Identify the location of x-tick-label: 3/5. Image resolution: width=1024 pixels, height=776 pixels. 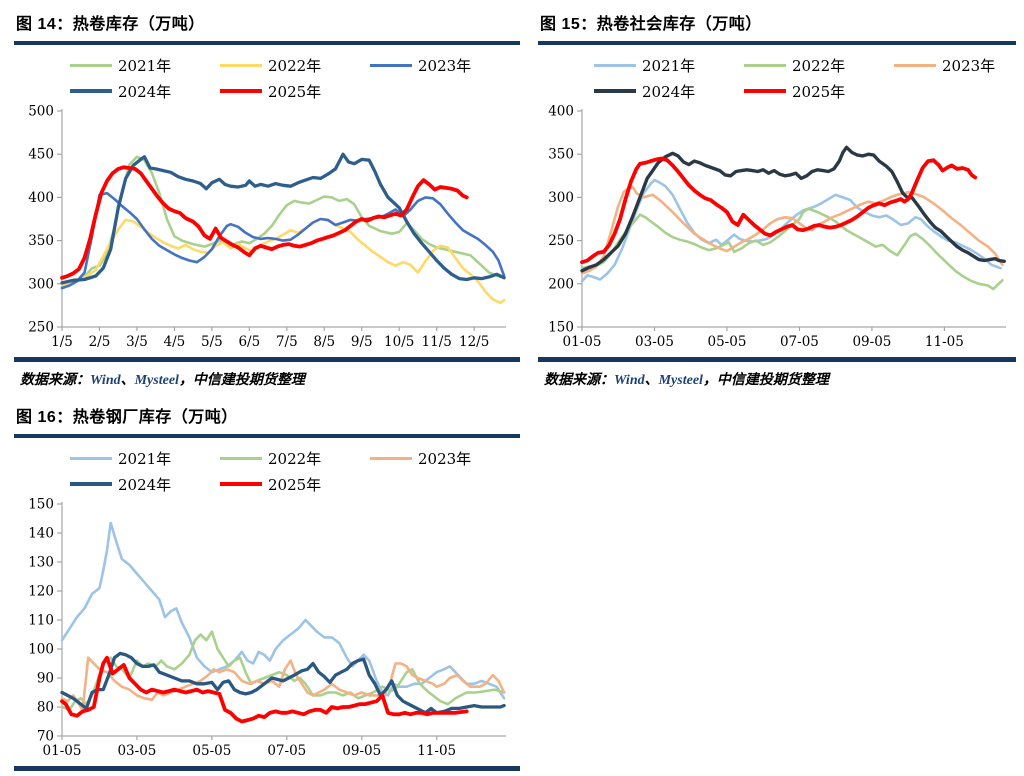
(137, 342).